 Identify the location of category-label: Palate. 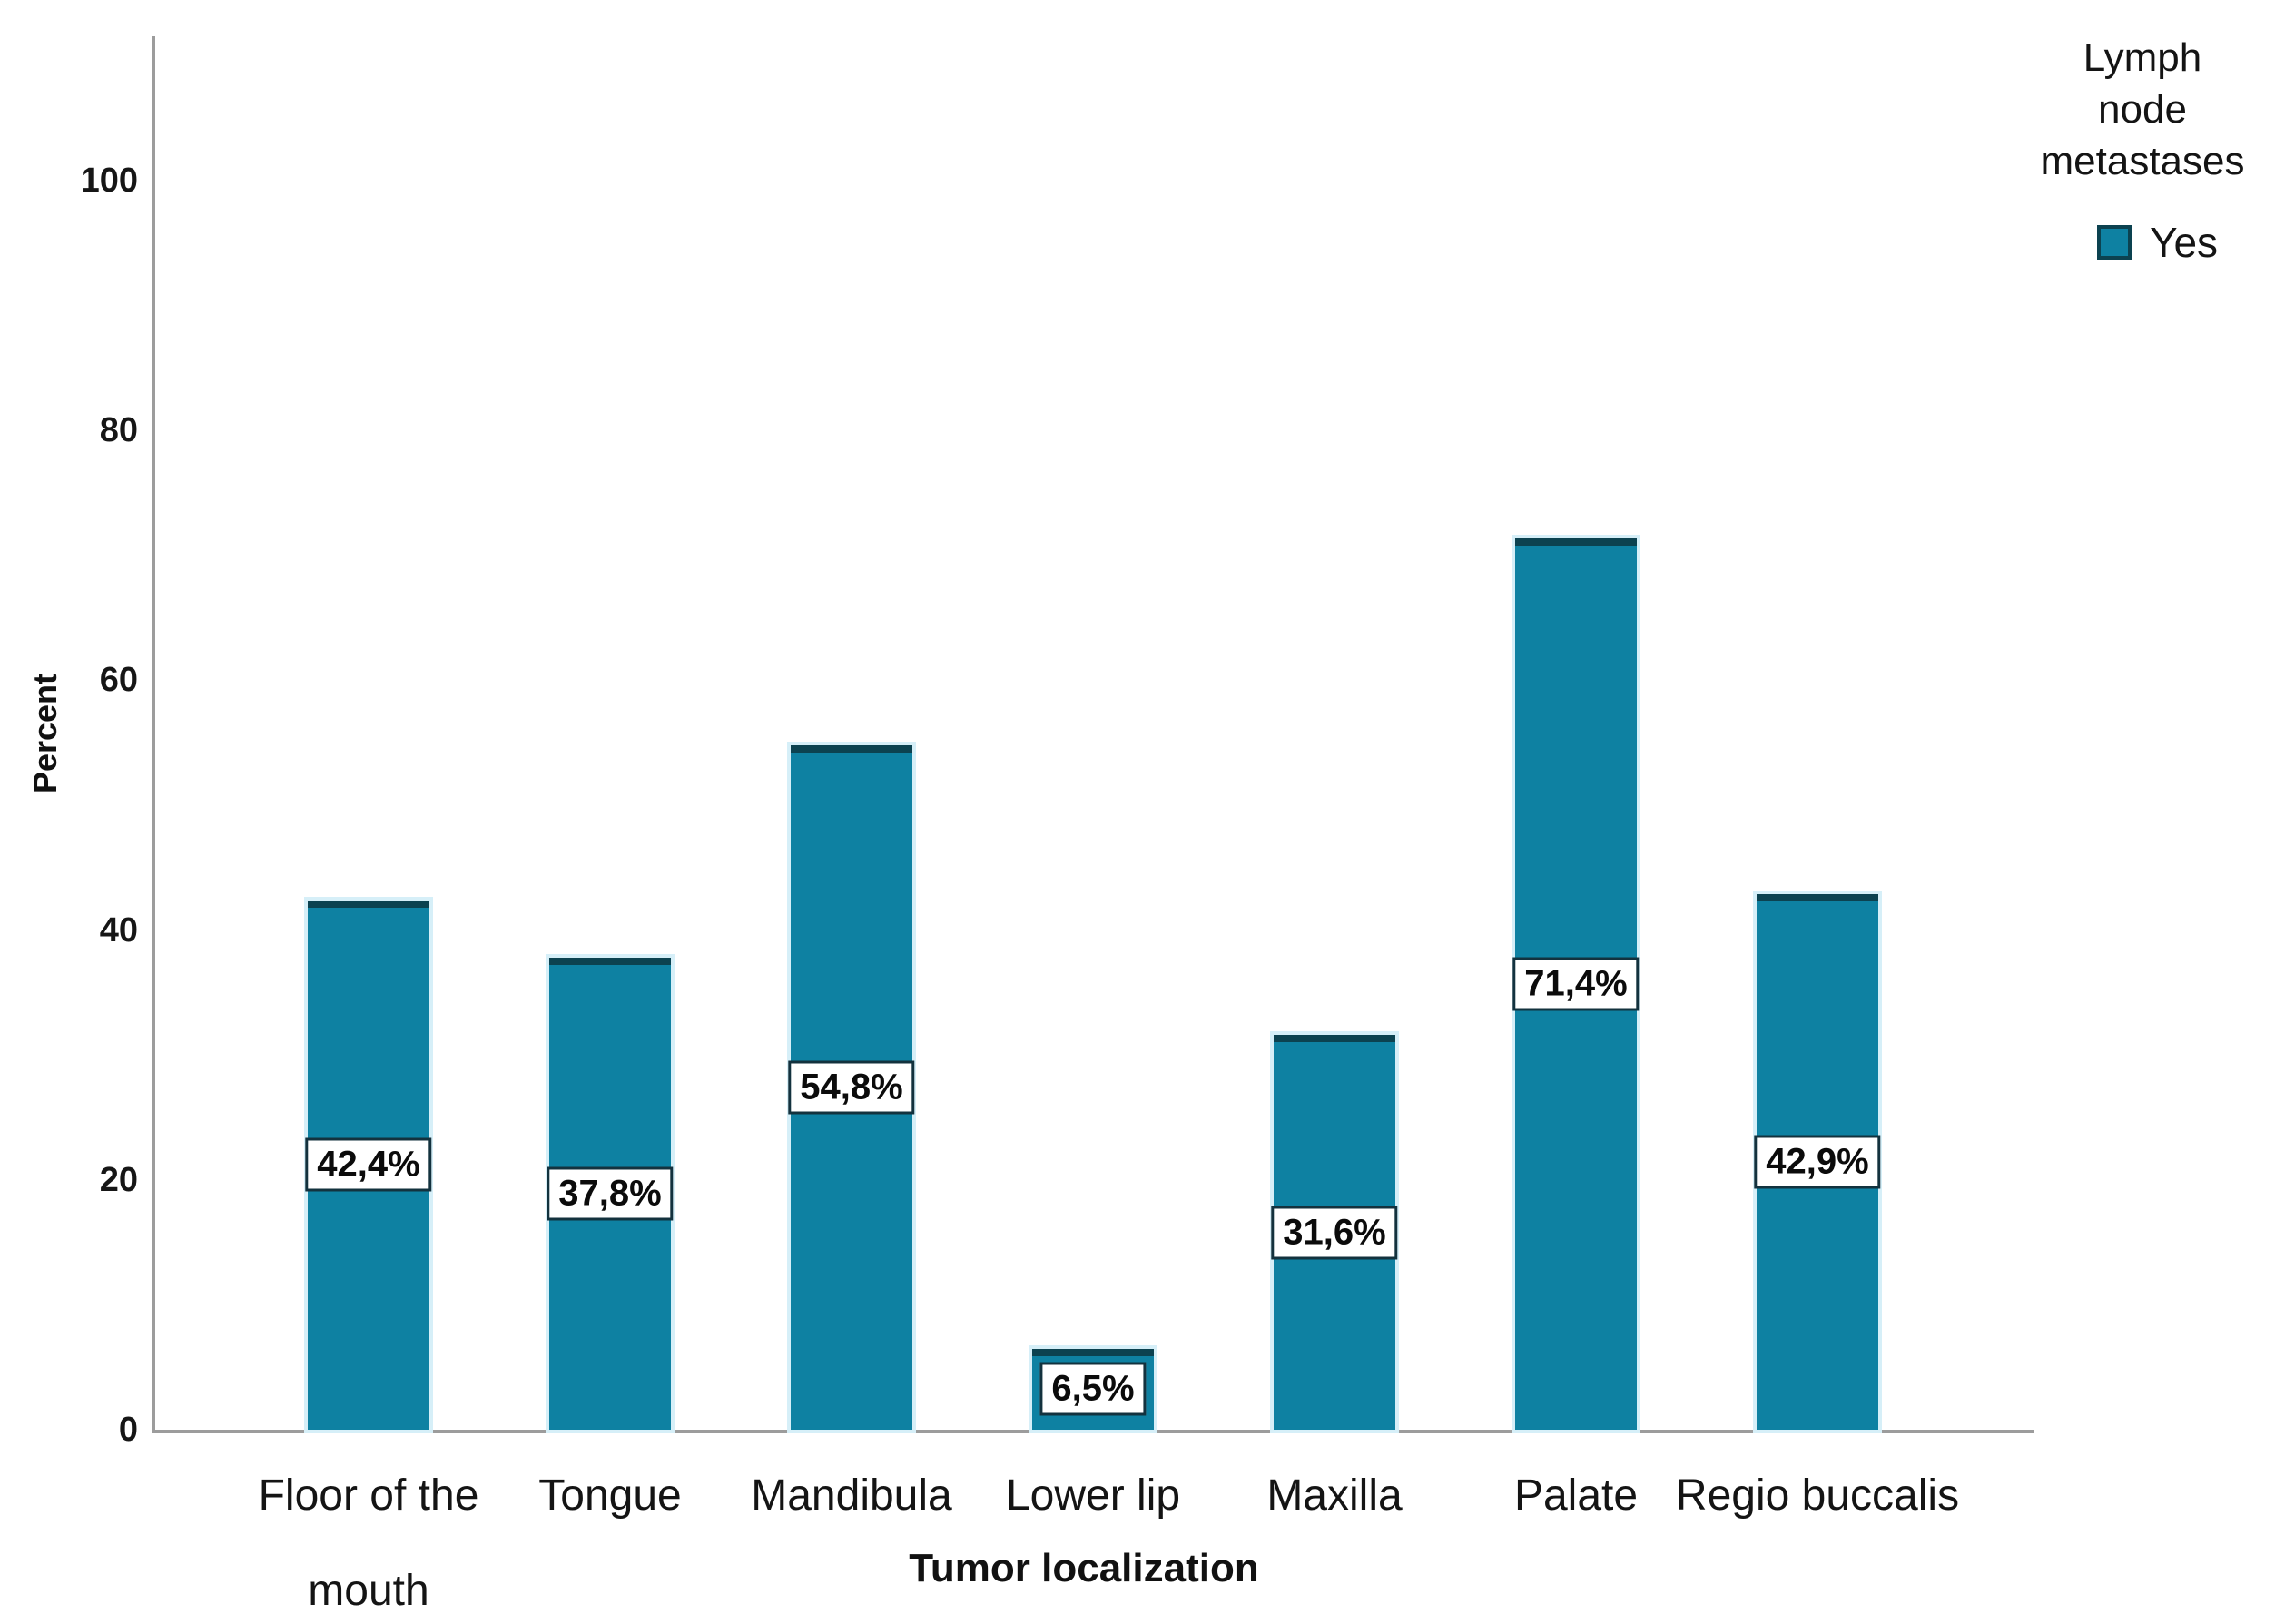
(1576, 1495).